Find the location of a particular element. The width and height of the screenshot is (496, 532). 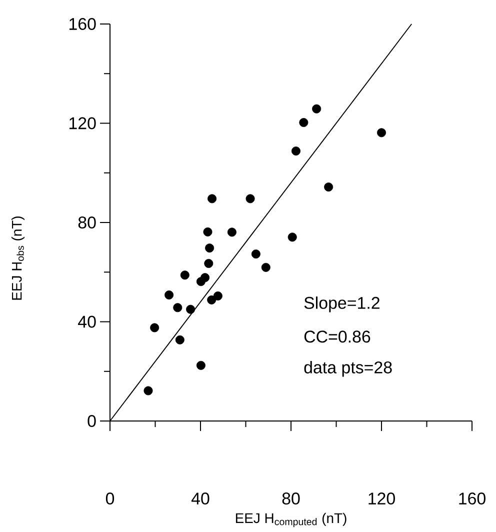

annotation: data pts=28 is located at coordinates (348, 369).